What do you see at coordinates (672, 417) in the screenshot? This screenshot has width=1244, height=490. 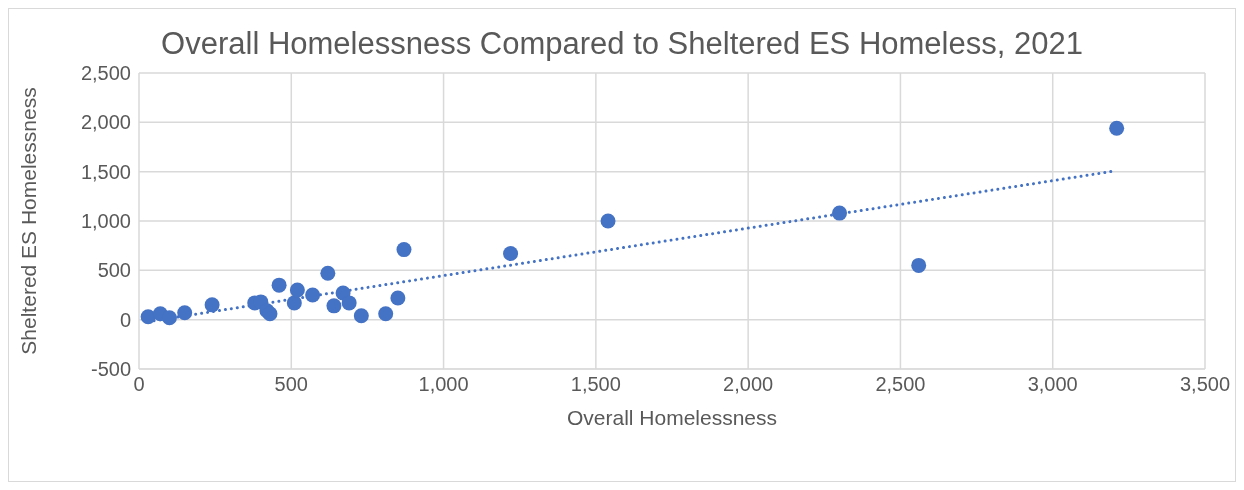 I see `x-axis-title: Overall Homelessness` at bounding box center [672, 417].